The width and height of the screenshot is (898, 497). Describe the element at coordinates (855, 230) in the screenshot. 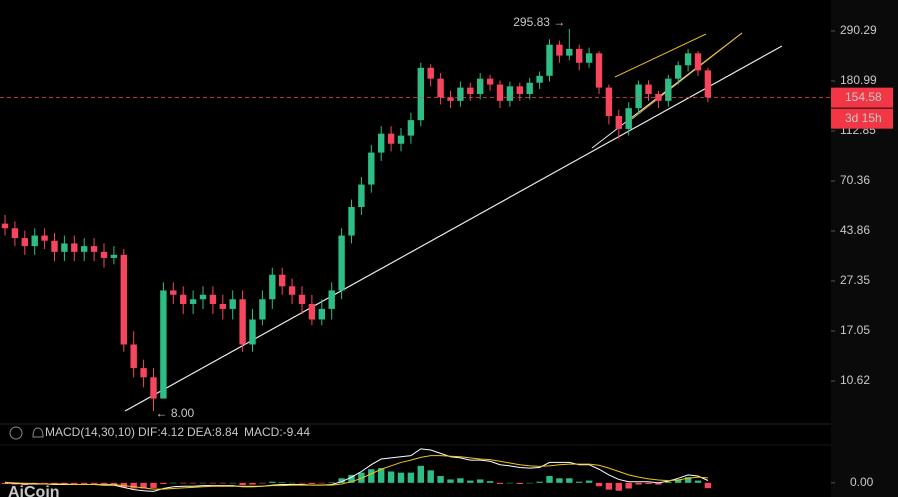

I see `y-tick-label: 43.86` at that location.